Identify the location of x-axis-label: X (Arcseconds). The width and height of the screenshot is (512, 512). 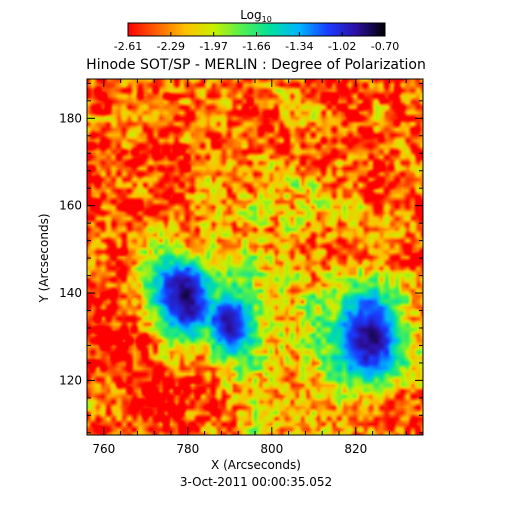
(256, 465).